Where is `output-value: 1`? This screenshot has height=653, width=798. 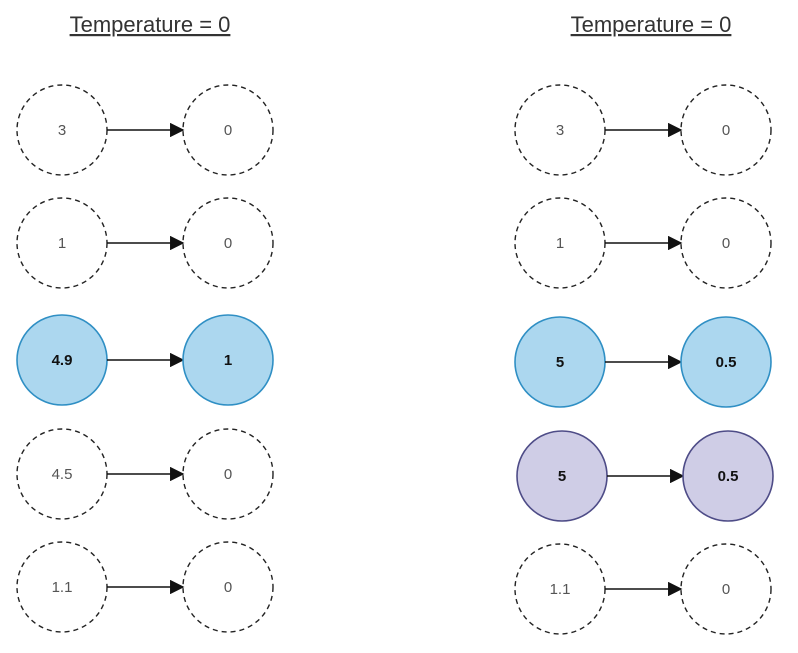 output-value: 1 is located at coordinates (228, 360).